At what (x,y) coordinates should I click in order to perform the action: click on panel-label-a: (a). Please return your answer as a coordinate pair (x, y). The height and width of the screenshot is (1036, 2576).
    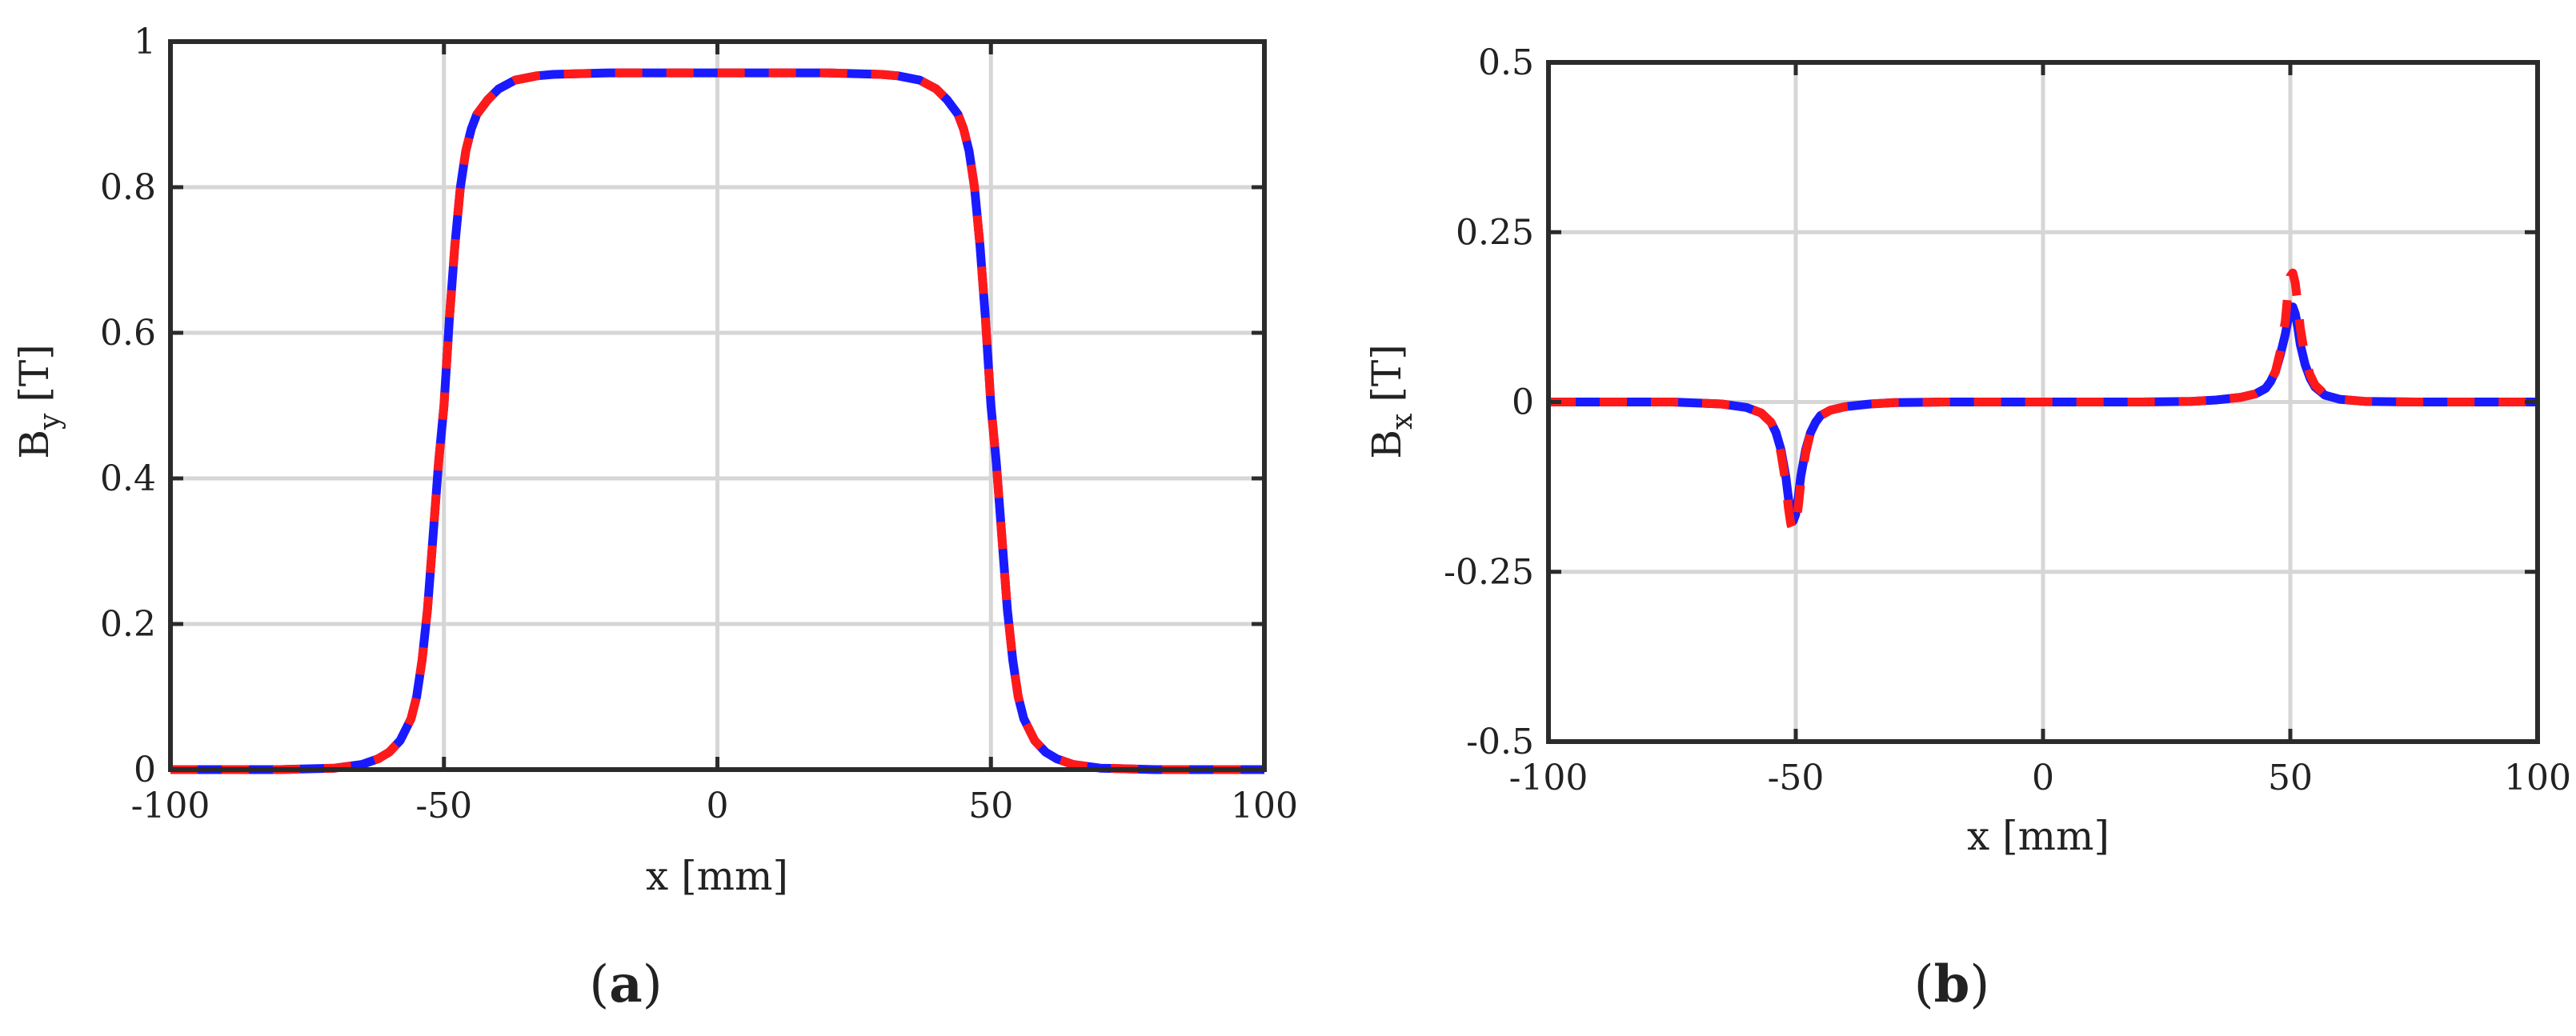
    Looking at the image, I should click on (625, 984).